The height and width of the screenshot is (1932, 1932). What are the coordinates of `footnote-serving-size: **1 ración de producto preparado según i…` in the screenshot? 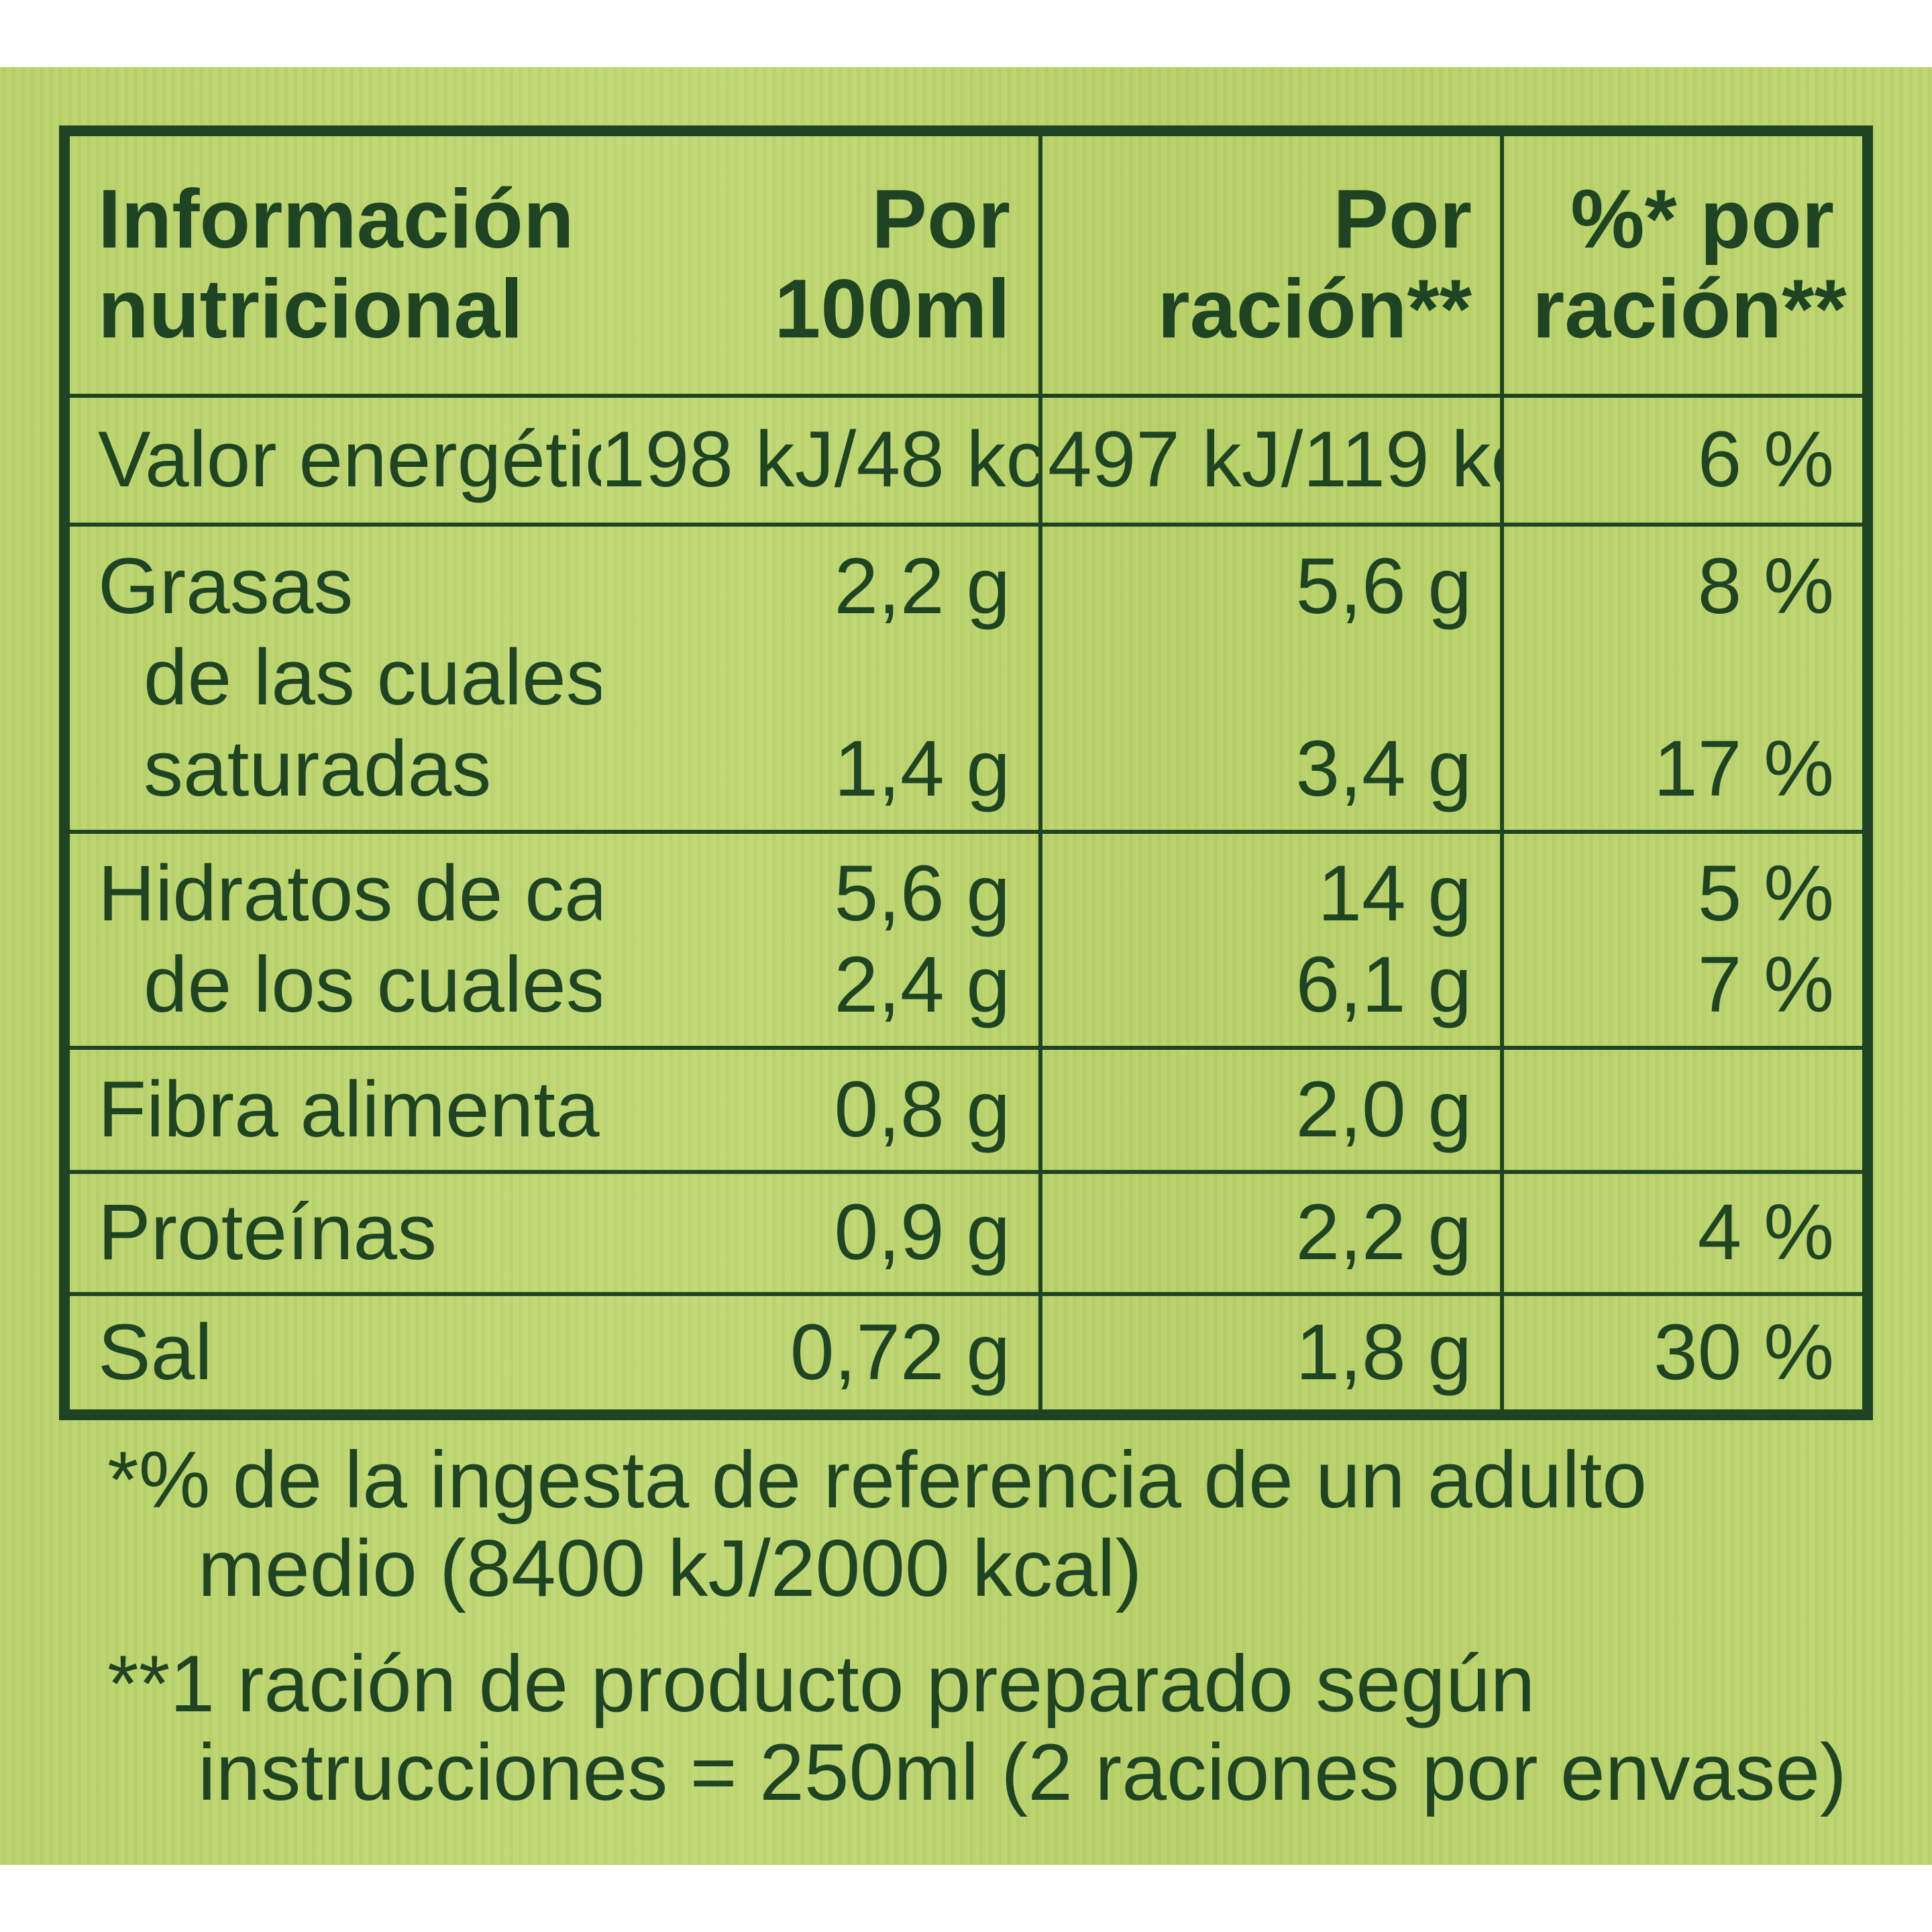 It's located at (977, 1728).